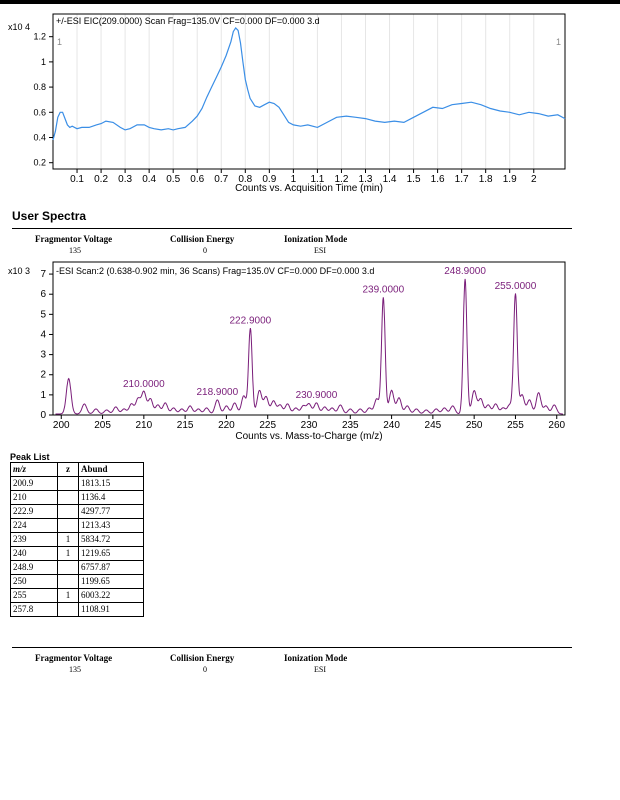 The height and width of the screenshot is (800, 620). Describe the element at coordinates (245, 179) in the screenshot. I see `eic-x-tick-label: 0.8` at that location.